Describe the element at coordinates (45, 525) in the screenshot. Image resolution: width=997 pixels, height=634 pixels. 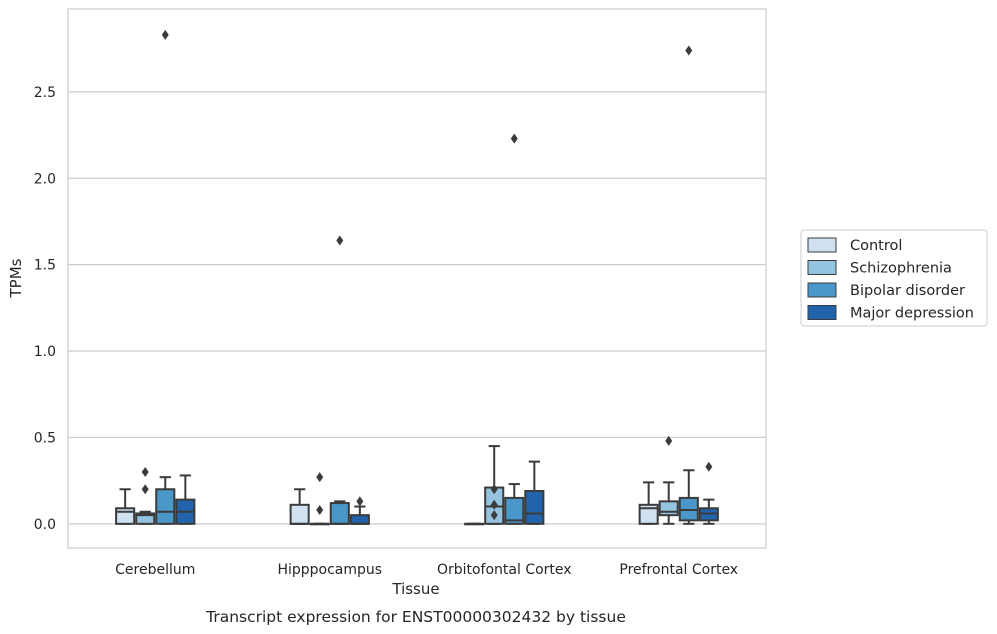
I see `y-tick-label: 0.0` at that location.